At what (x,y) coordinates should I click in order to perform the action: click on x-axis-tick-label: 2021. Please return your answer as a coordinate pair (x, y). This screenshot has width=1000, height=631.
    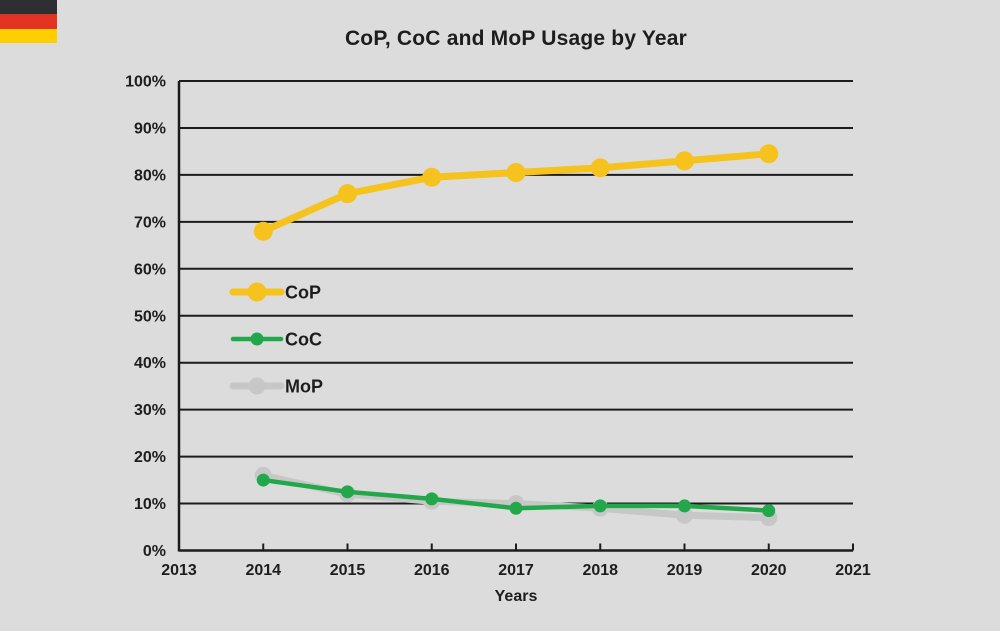
    Looking at the image, I should click on (853, 570).